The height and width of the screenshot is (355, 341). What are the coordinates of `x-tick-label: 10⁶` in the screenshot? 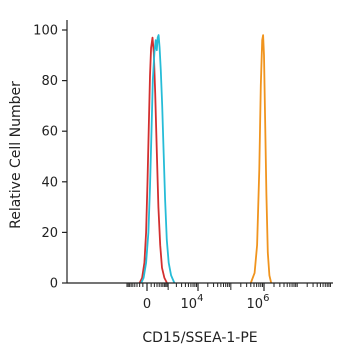 It's located at (258, 302).